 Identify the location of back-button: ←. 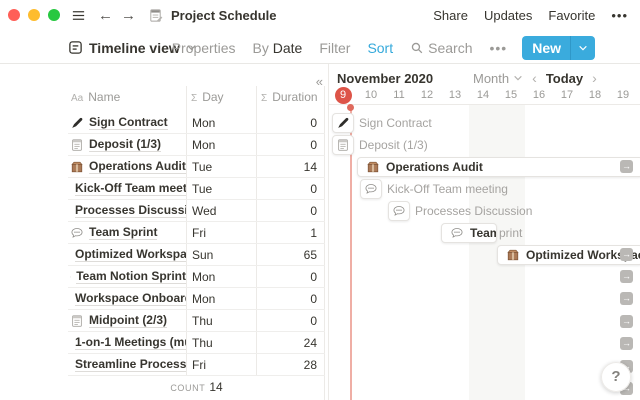
(105, 15).